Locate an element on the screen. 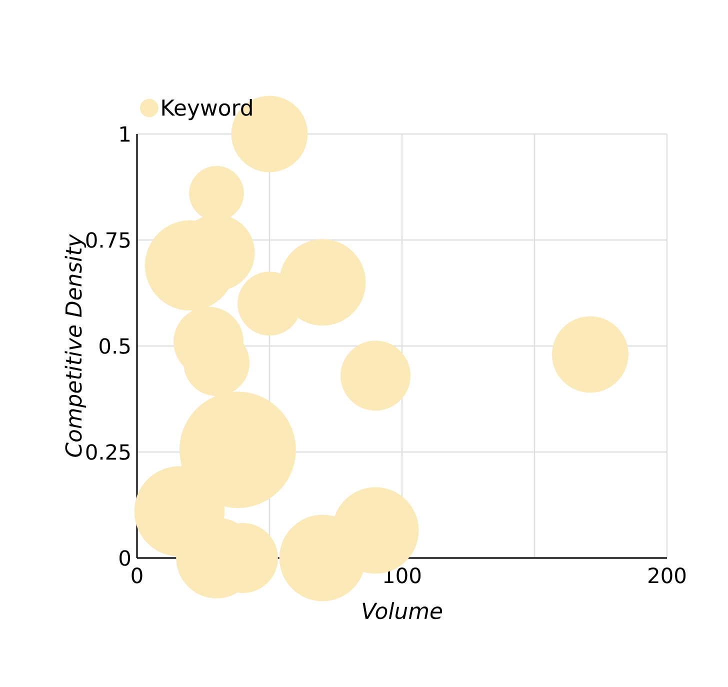  y-tick-label: 0.5 is located at coordinates (115, 346).